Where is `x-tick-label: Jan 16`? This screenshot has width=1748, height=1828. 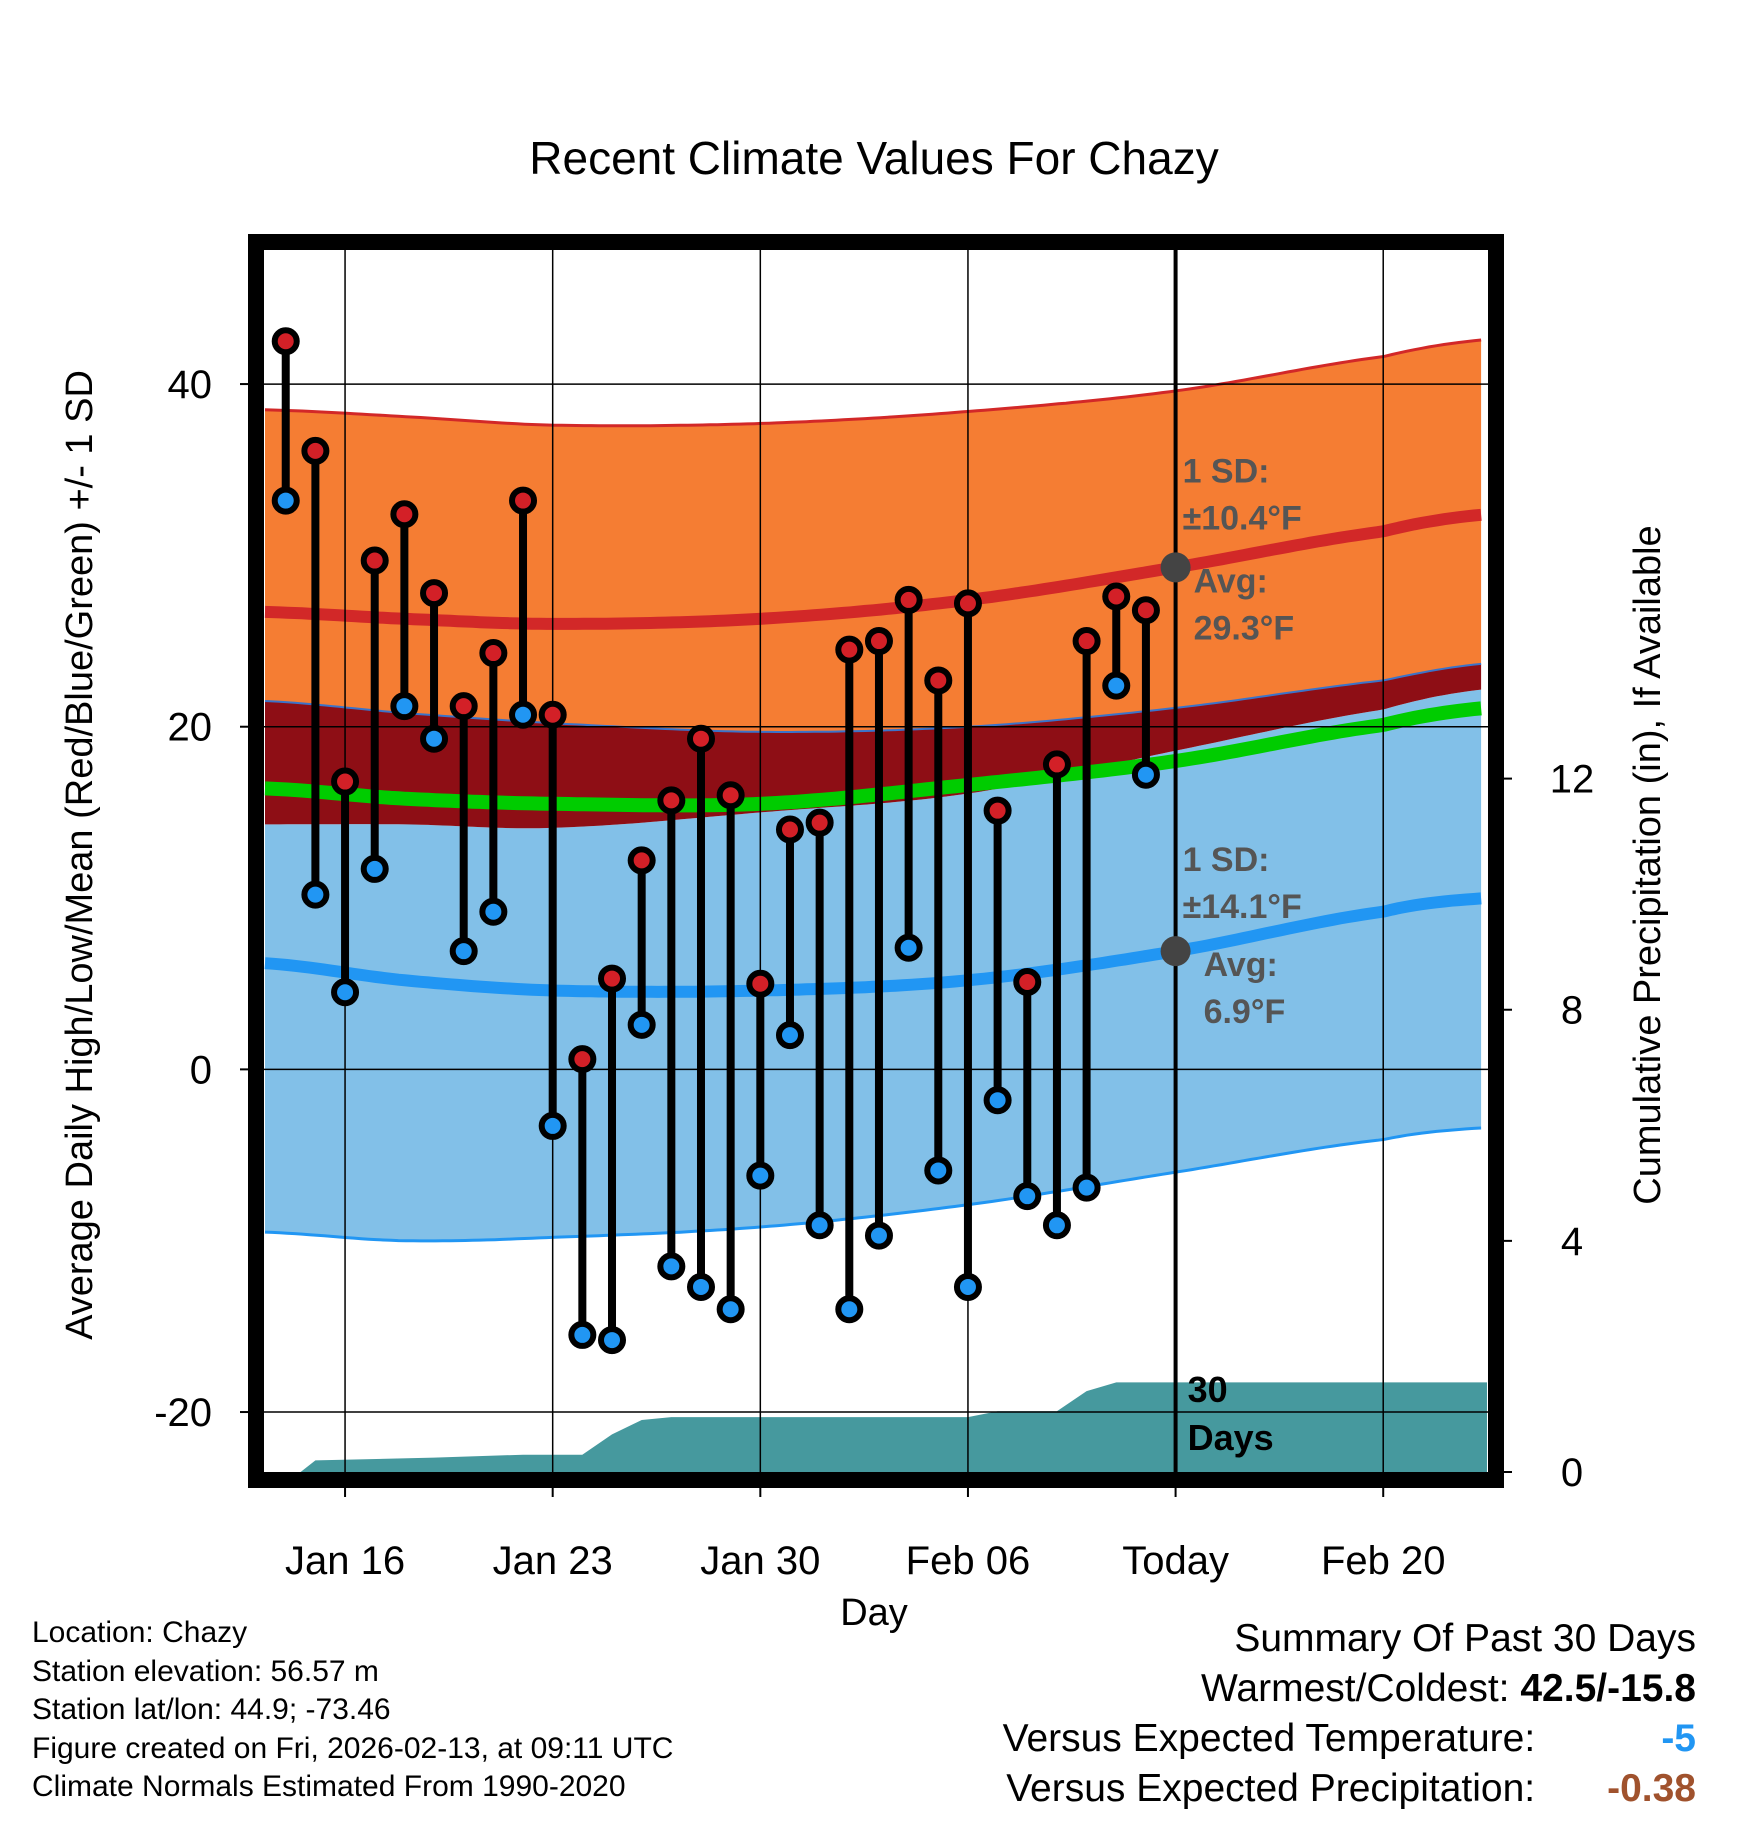 x-tick-label: Jan 16 is located at coordinates (345, 1561).